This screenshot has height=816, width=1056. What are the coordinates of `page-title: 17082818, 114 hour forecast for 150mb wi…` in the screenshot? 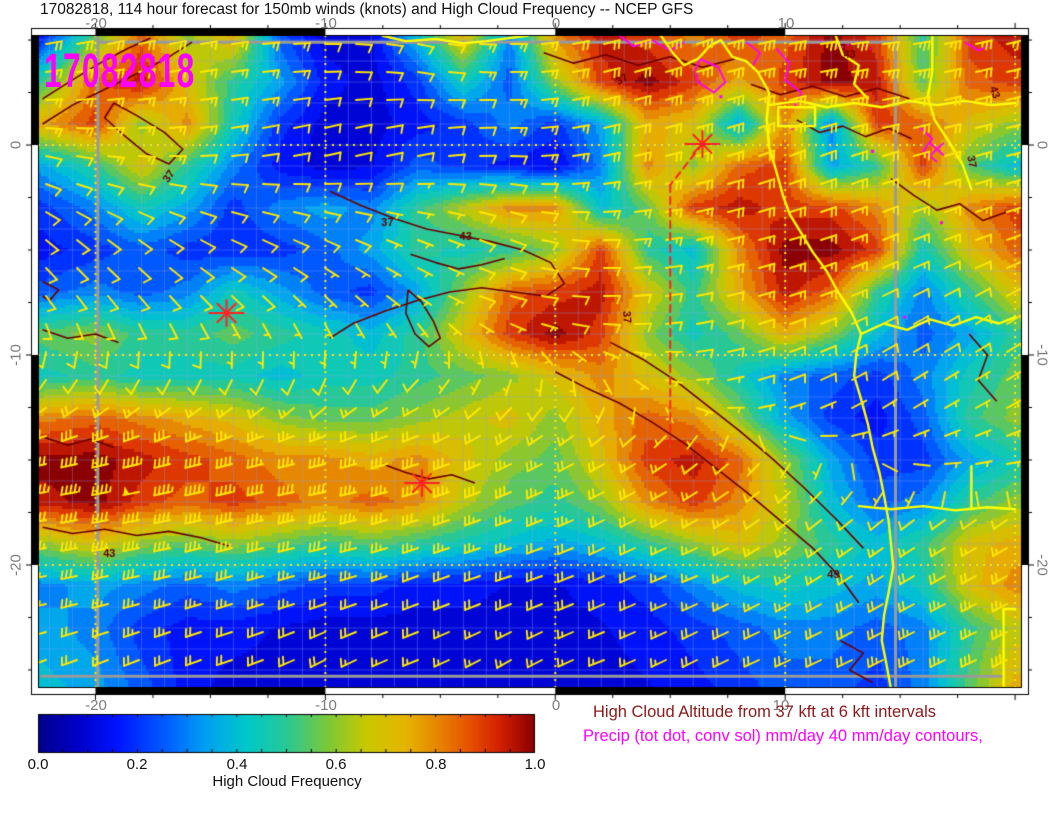 It's located at (367, 9).